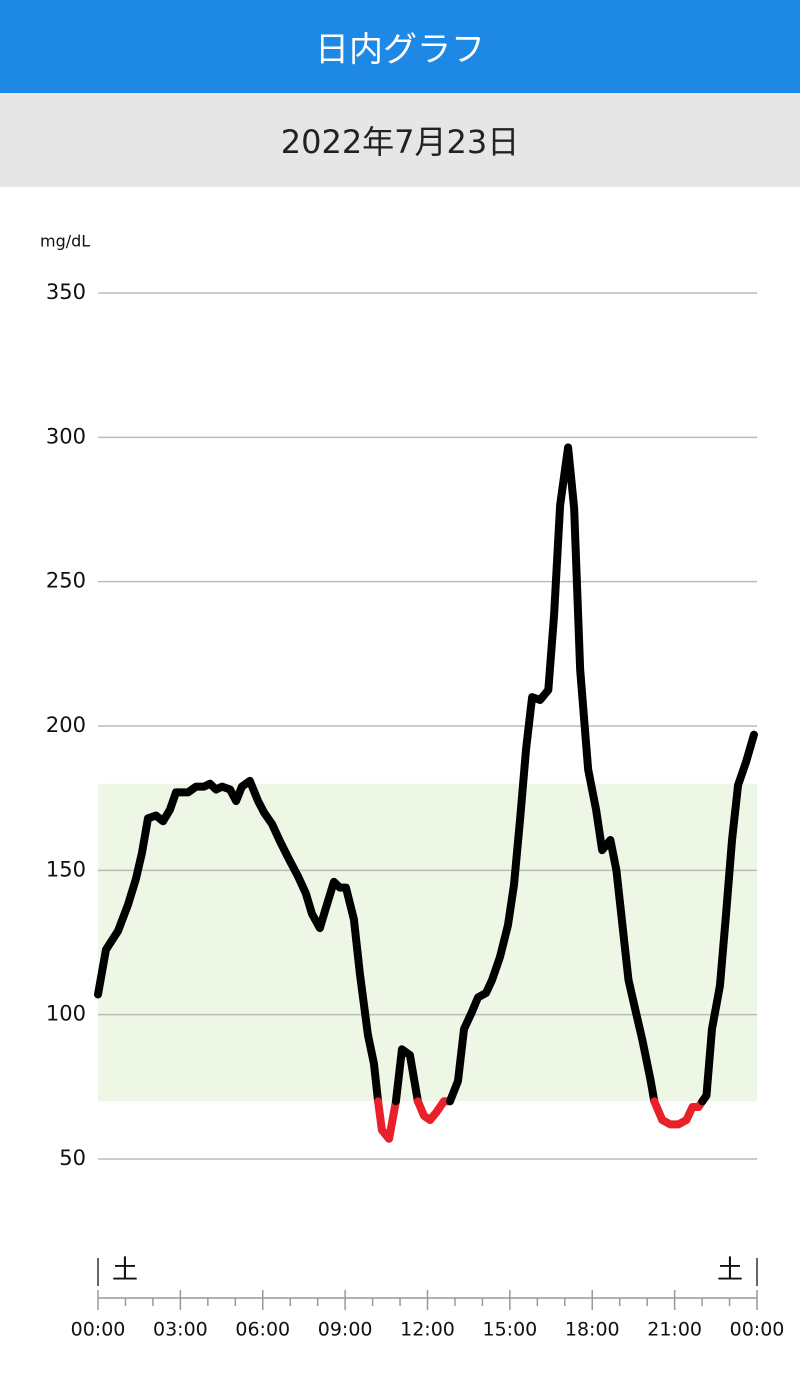 The image size is (800, 1378). I want to click on x-tick-label: 03:00, so click(180, 1330).